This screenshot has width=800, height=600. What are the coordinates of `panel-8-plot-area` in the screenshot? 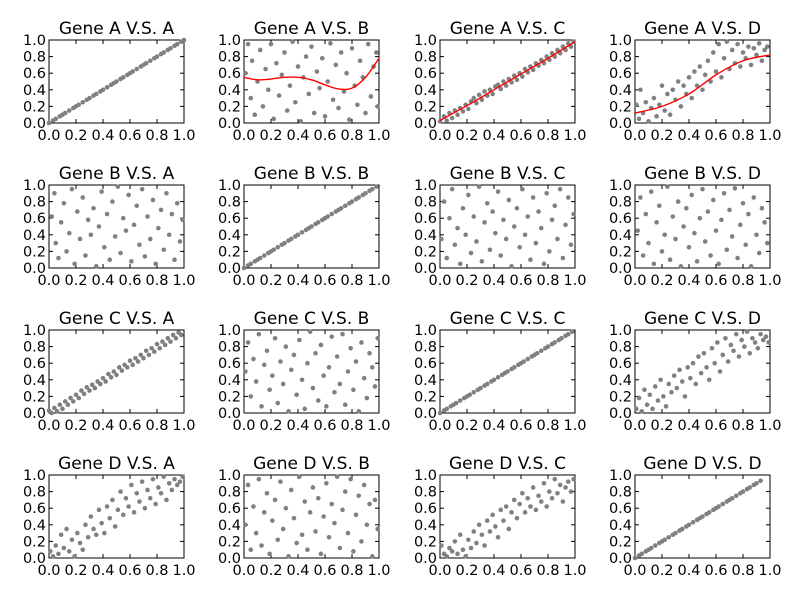 It's located at (702, 226).